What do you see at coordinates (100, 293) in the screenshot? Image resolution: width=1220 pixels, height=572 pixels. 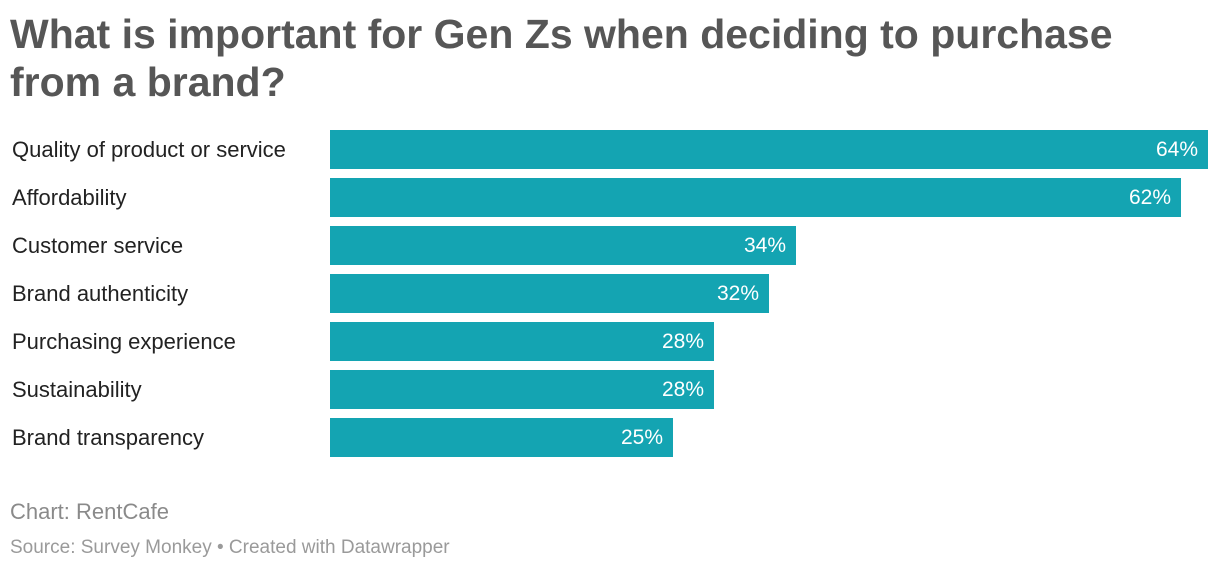 I see `category-label: Brand authenticity` at bounding box center [100, 293].